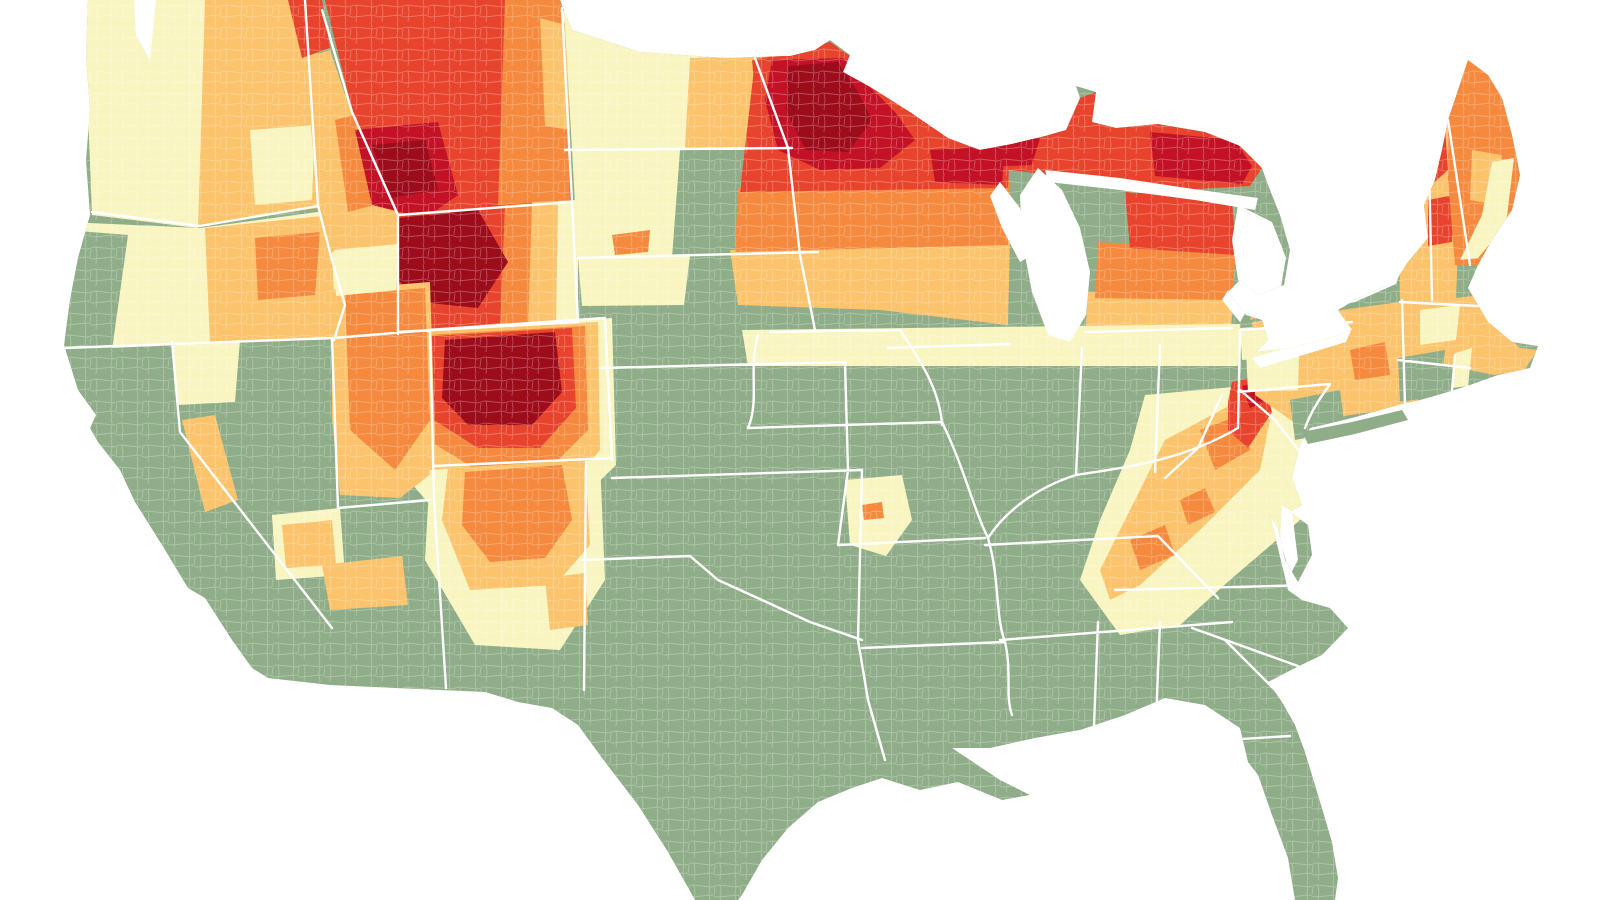 This screenshot has height=900, width=1600. Describe the element at coordinates (1151, 190) in the screenshot. I see `straits-of-mackinac` at that location.